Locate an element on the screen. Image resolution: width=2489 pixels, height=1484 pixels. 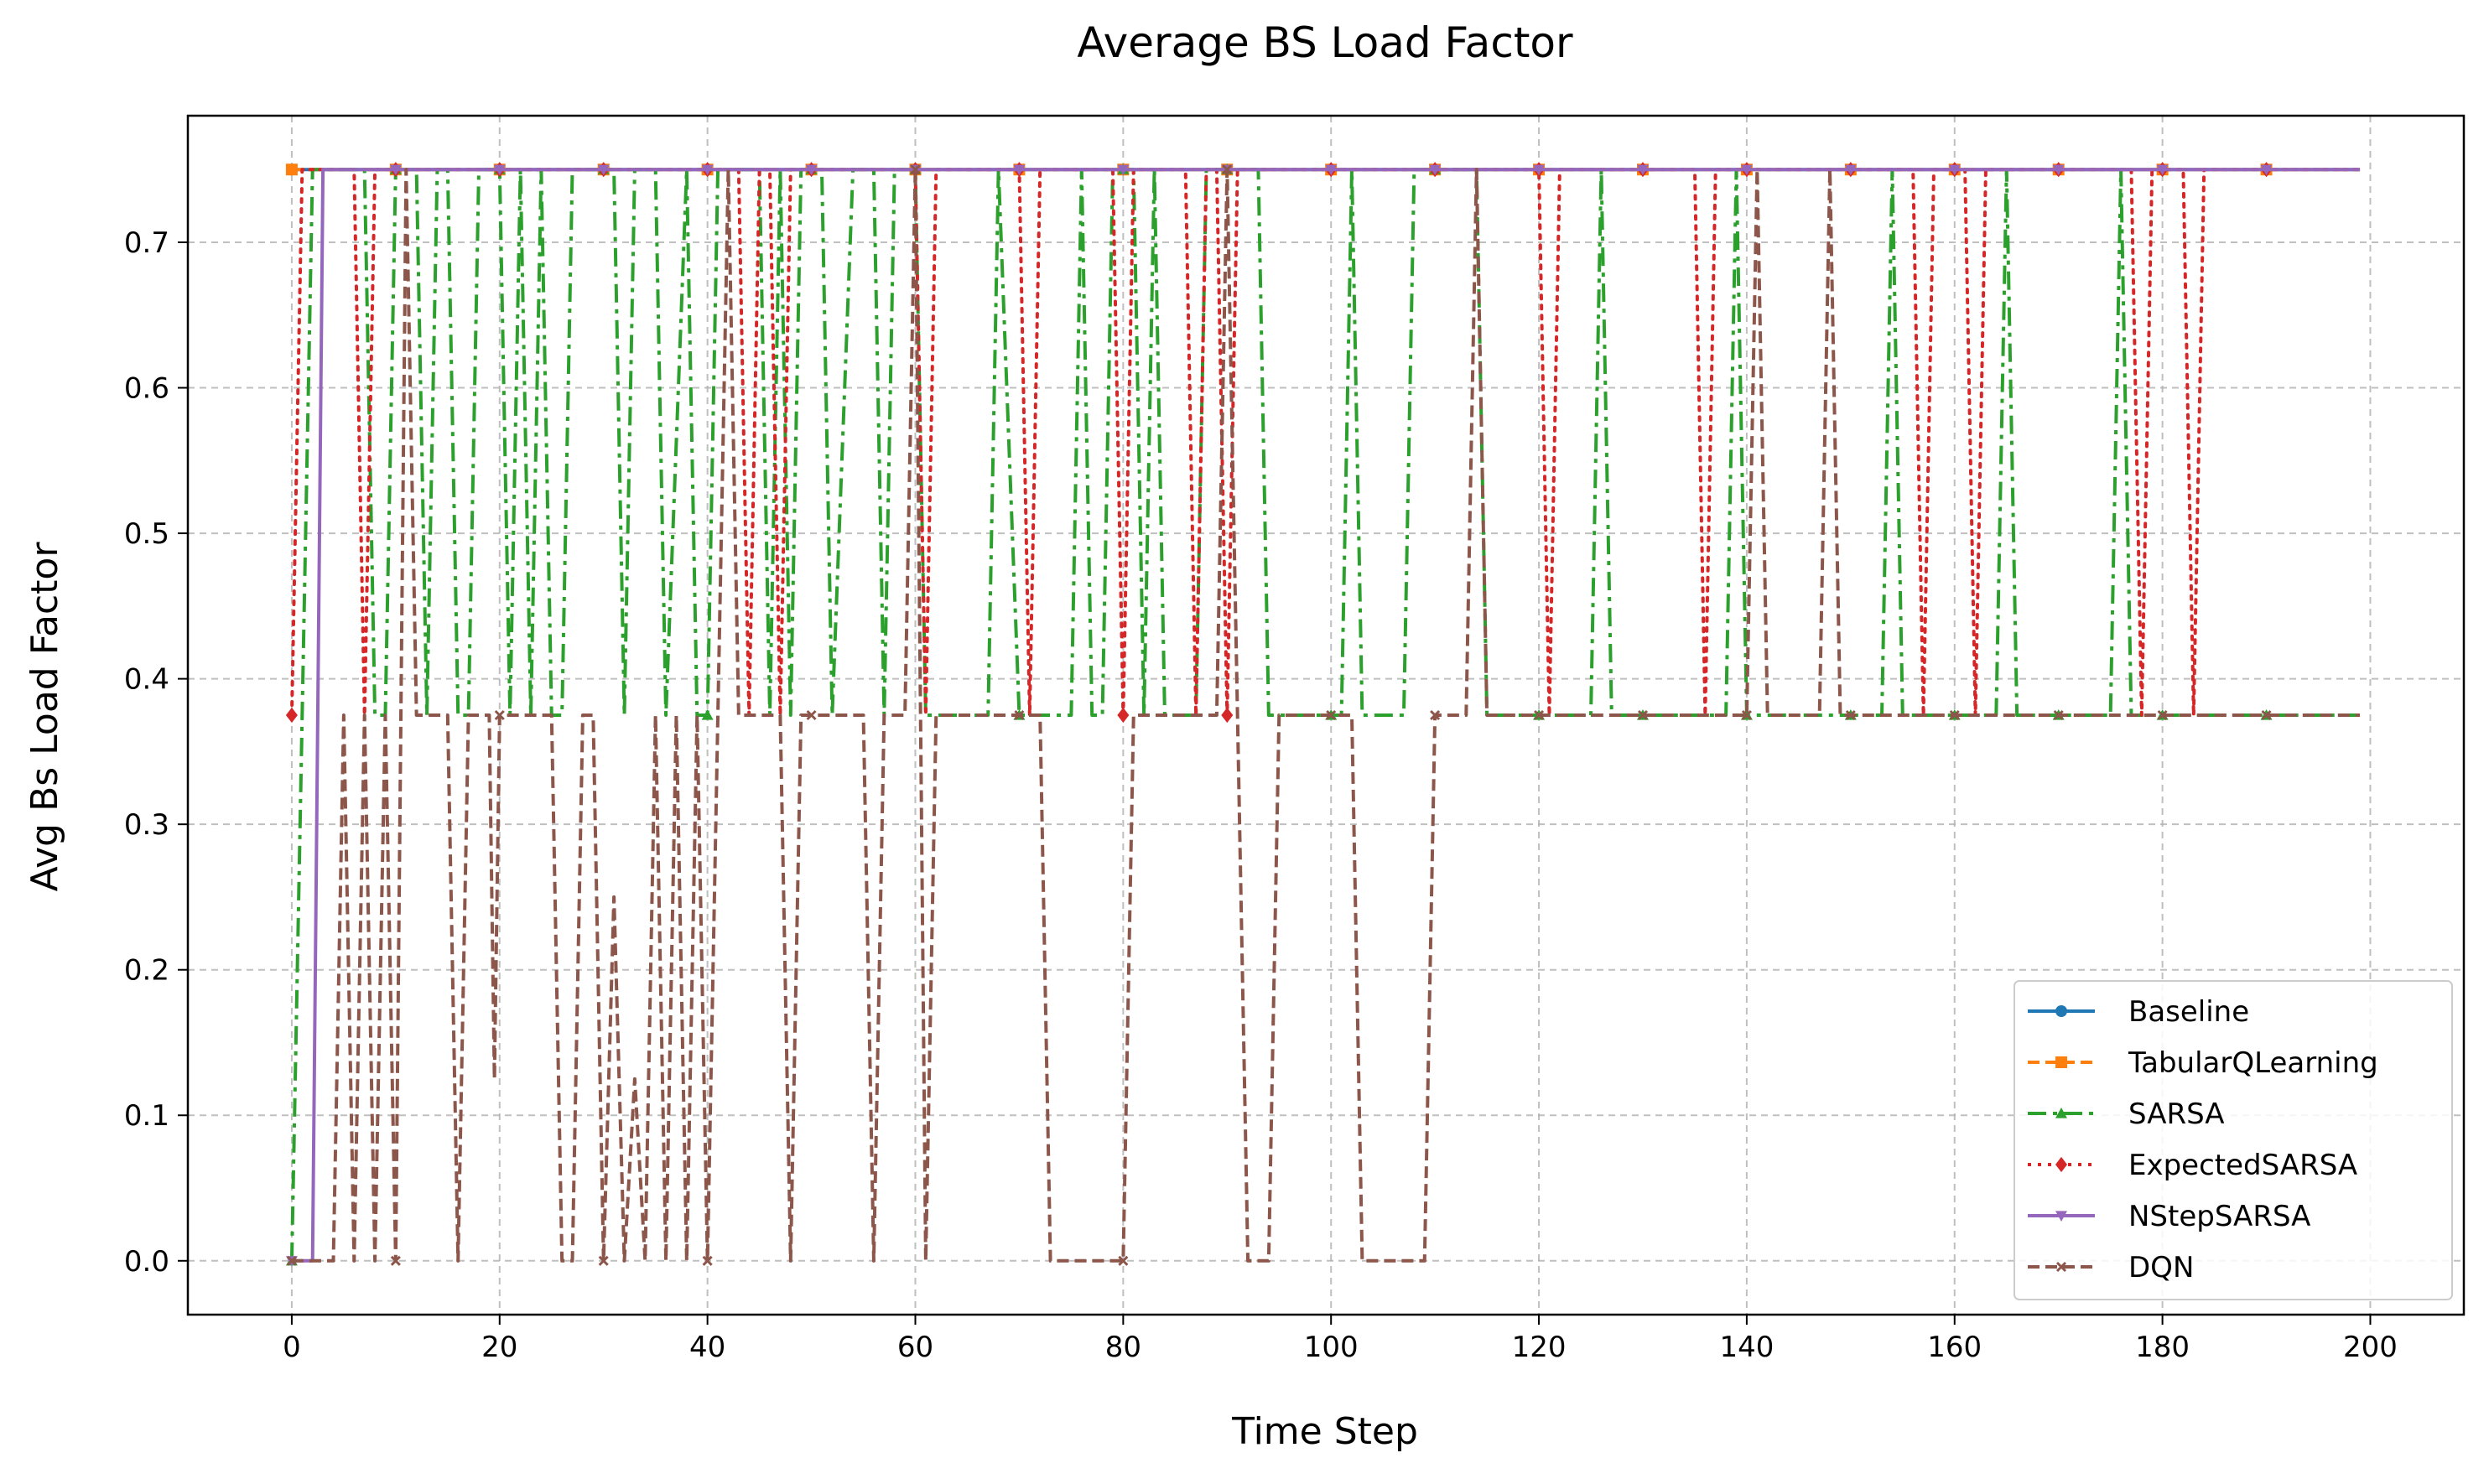
y-tick-label: 0.2 is located at coordinates (147, 971).